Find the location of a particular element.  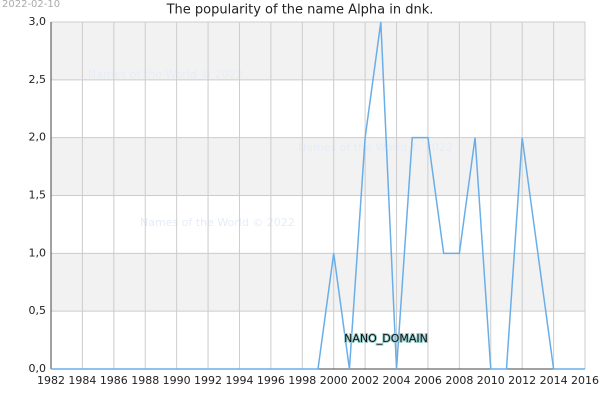

y-tick-label: 0,5 is located at coordinates (38, 310).